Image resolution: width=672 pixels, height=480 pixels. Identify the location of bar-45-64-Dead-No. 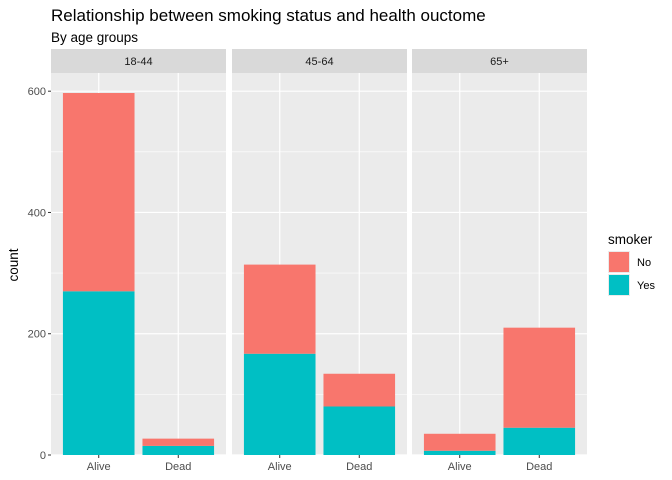
(359, 390).